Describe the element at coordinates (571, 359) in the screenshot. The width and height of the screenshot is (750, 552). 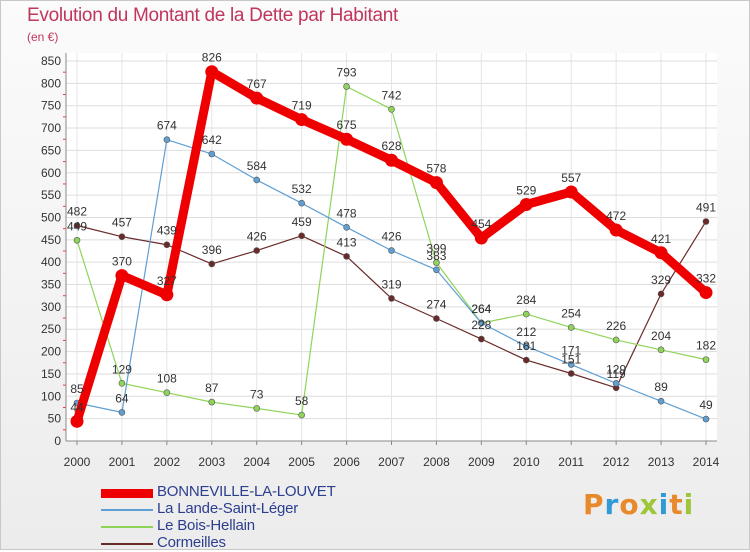
I see `data-label: 151` at that location.